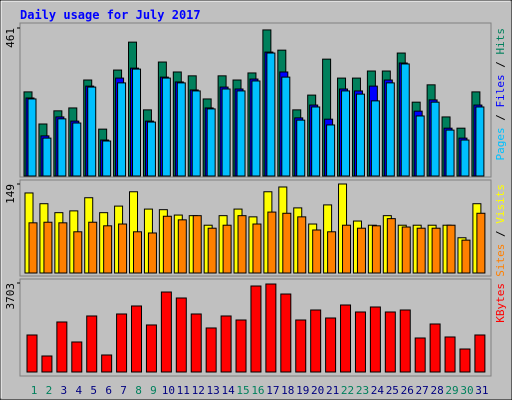 The width and height of the screenshot is (512, 400). What do you see at coordinates (500, 41) in the screenshot?
I see `legend-entry: Hits` at bounding box center [500, 41].